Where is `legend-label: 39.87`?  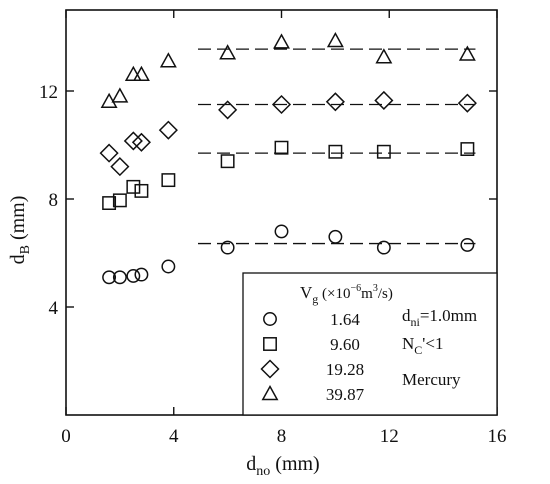 legend-label: 39.87 is located at coordinates (345, 394).